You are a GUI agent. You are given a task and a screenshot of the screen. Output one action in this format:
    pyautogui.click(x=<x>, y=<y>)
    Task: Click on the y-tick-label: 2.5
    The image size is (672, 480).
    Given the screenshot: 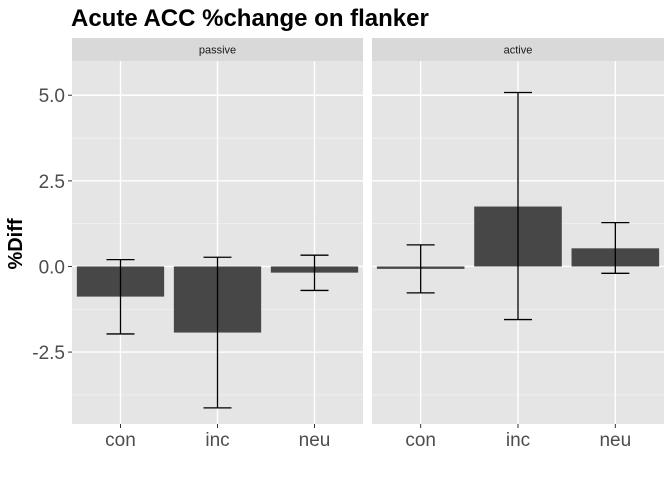 What is the action you would take?
    pyautogui.click(x=52, y=182)
    